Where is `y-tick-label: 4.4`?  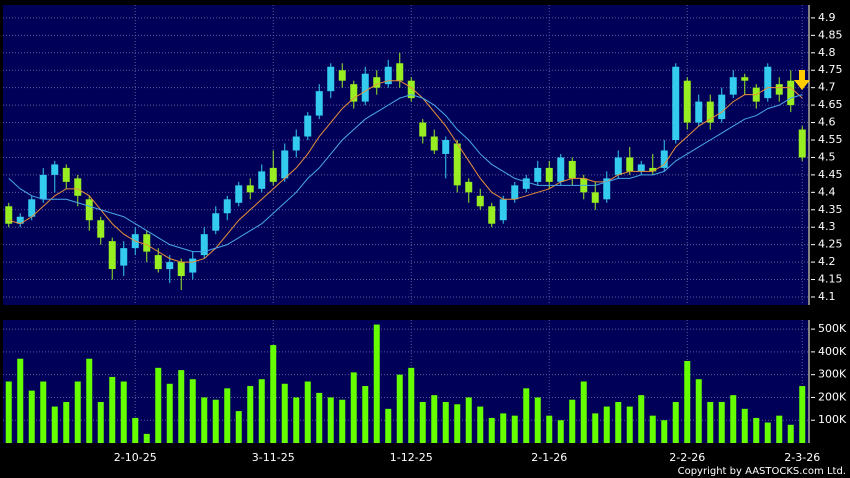
y-tick-label: 4.4 is located at coordinates (827, 191).